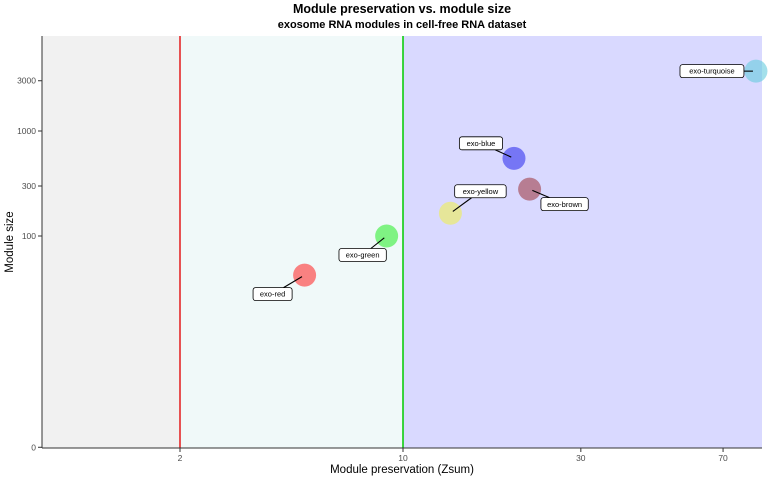 Image resolution: width=768 pixels, height=480 pixels. I want to click on label-box-exo-red, so click(272, 294).